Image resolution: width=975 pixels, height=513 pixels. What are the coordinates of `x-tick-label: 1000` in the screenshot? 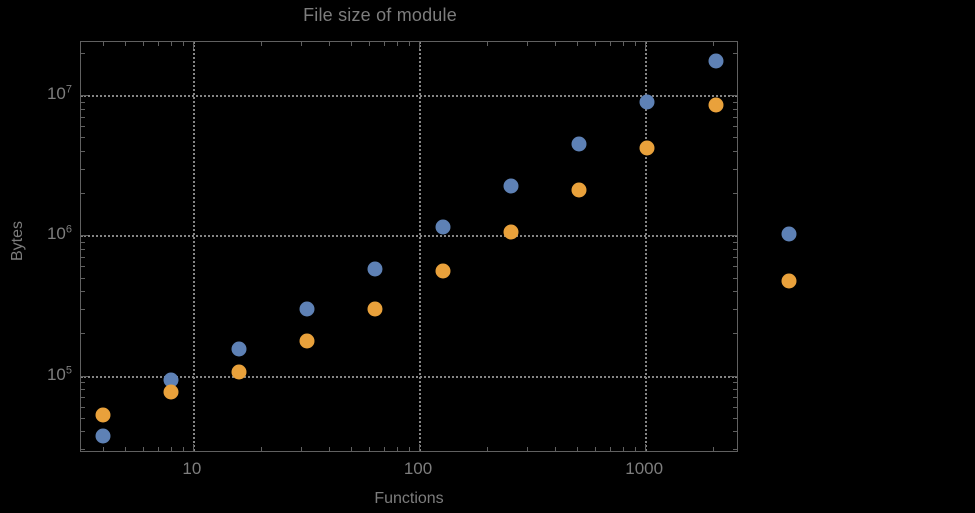 It's located at (644, 468).